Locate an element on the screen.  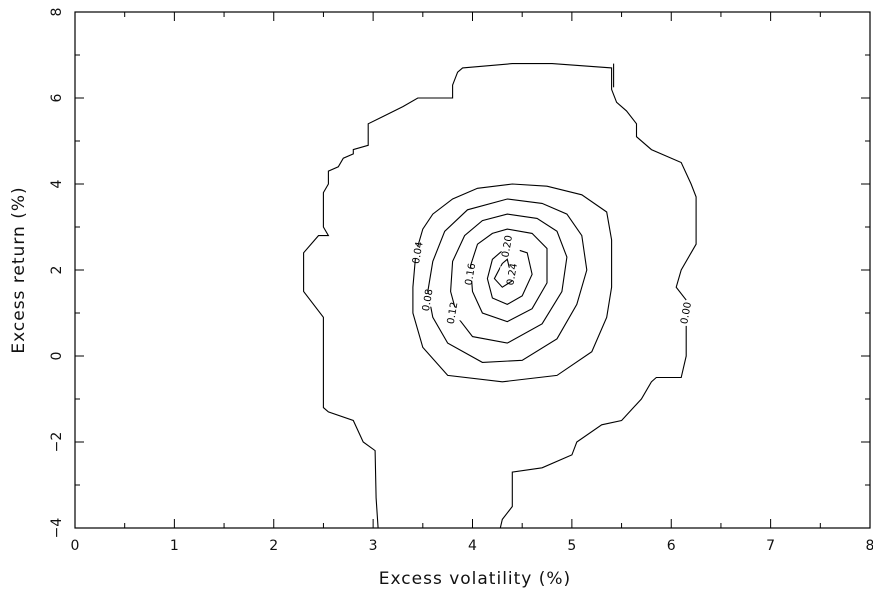
contour-label: 0.16 is located at coordinates (471, 274).